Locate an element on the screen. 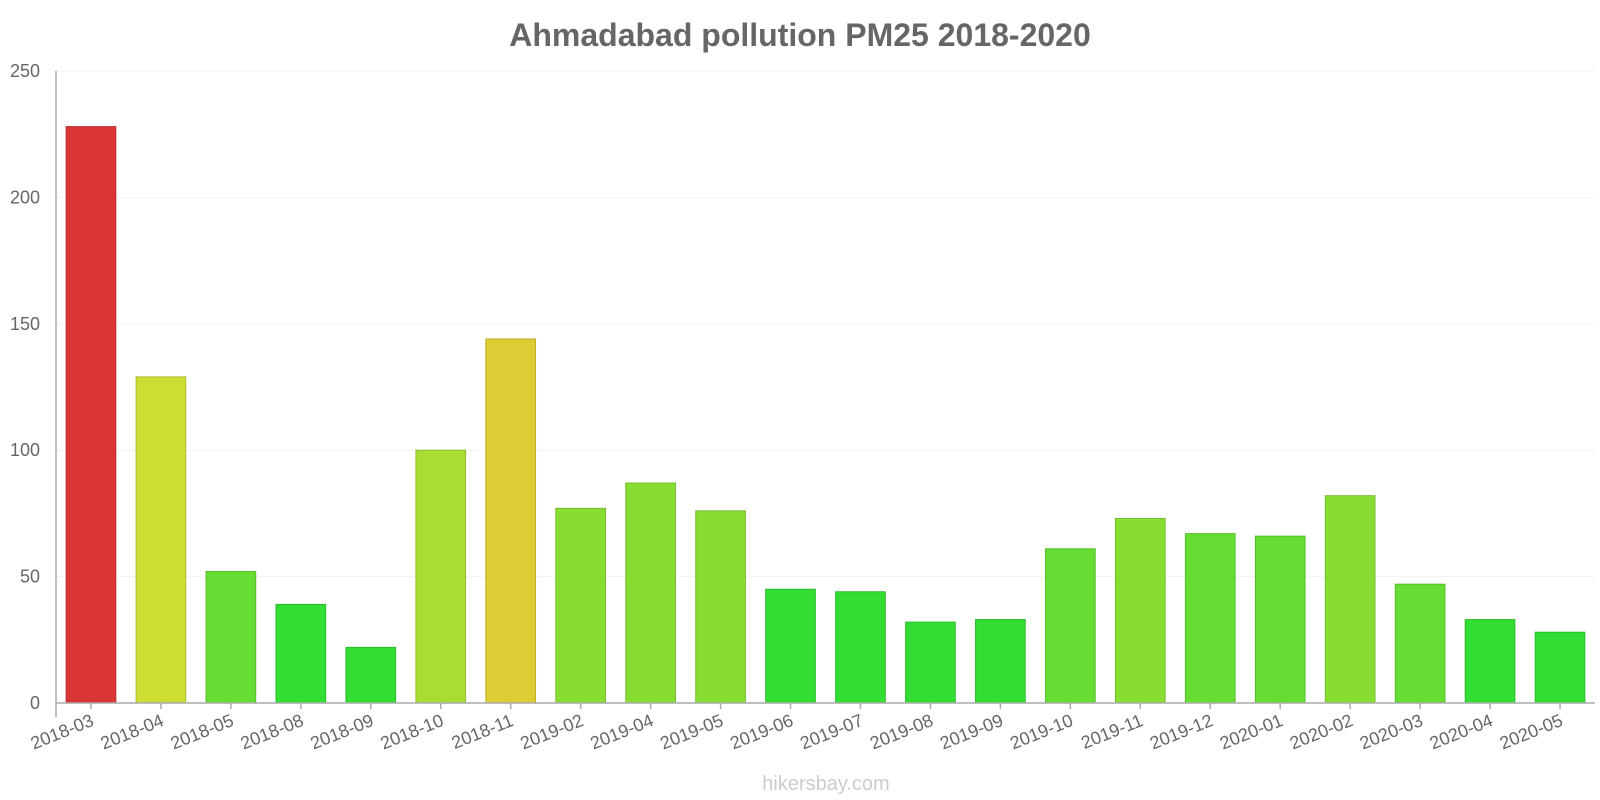 This screenshot has width=1600, height=800. x-tick-label-2019-05: 2019-05 is located at coordinates (691, 731).